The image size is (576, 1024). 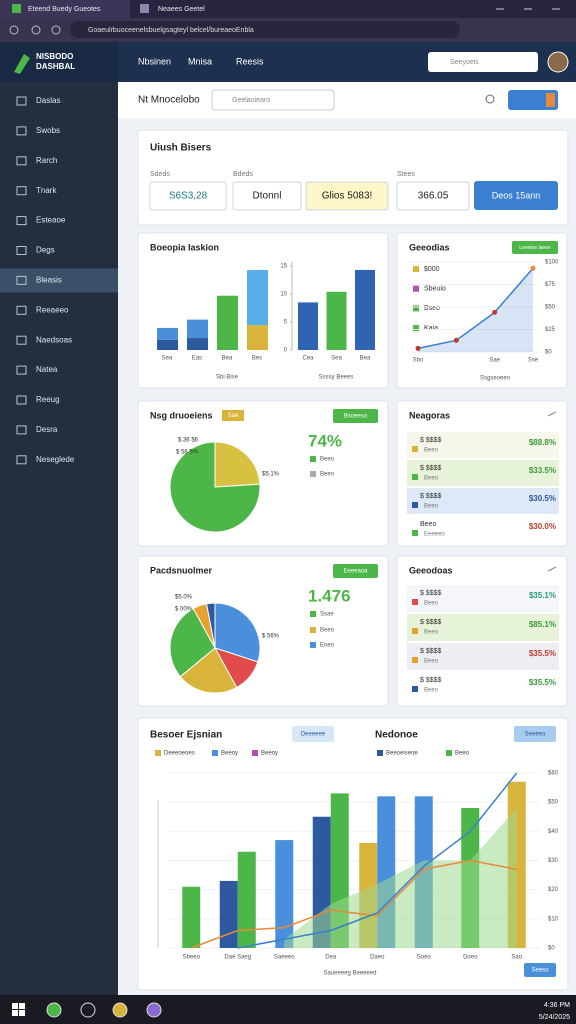 I want to click on sidebar-item: Desra, so click(x=47, y=429).